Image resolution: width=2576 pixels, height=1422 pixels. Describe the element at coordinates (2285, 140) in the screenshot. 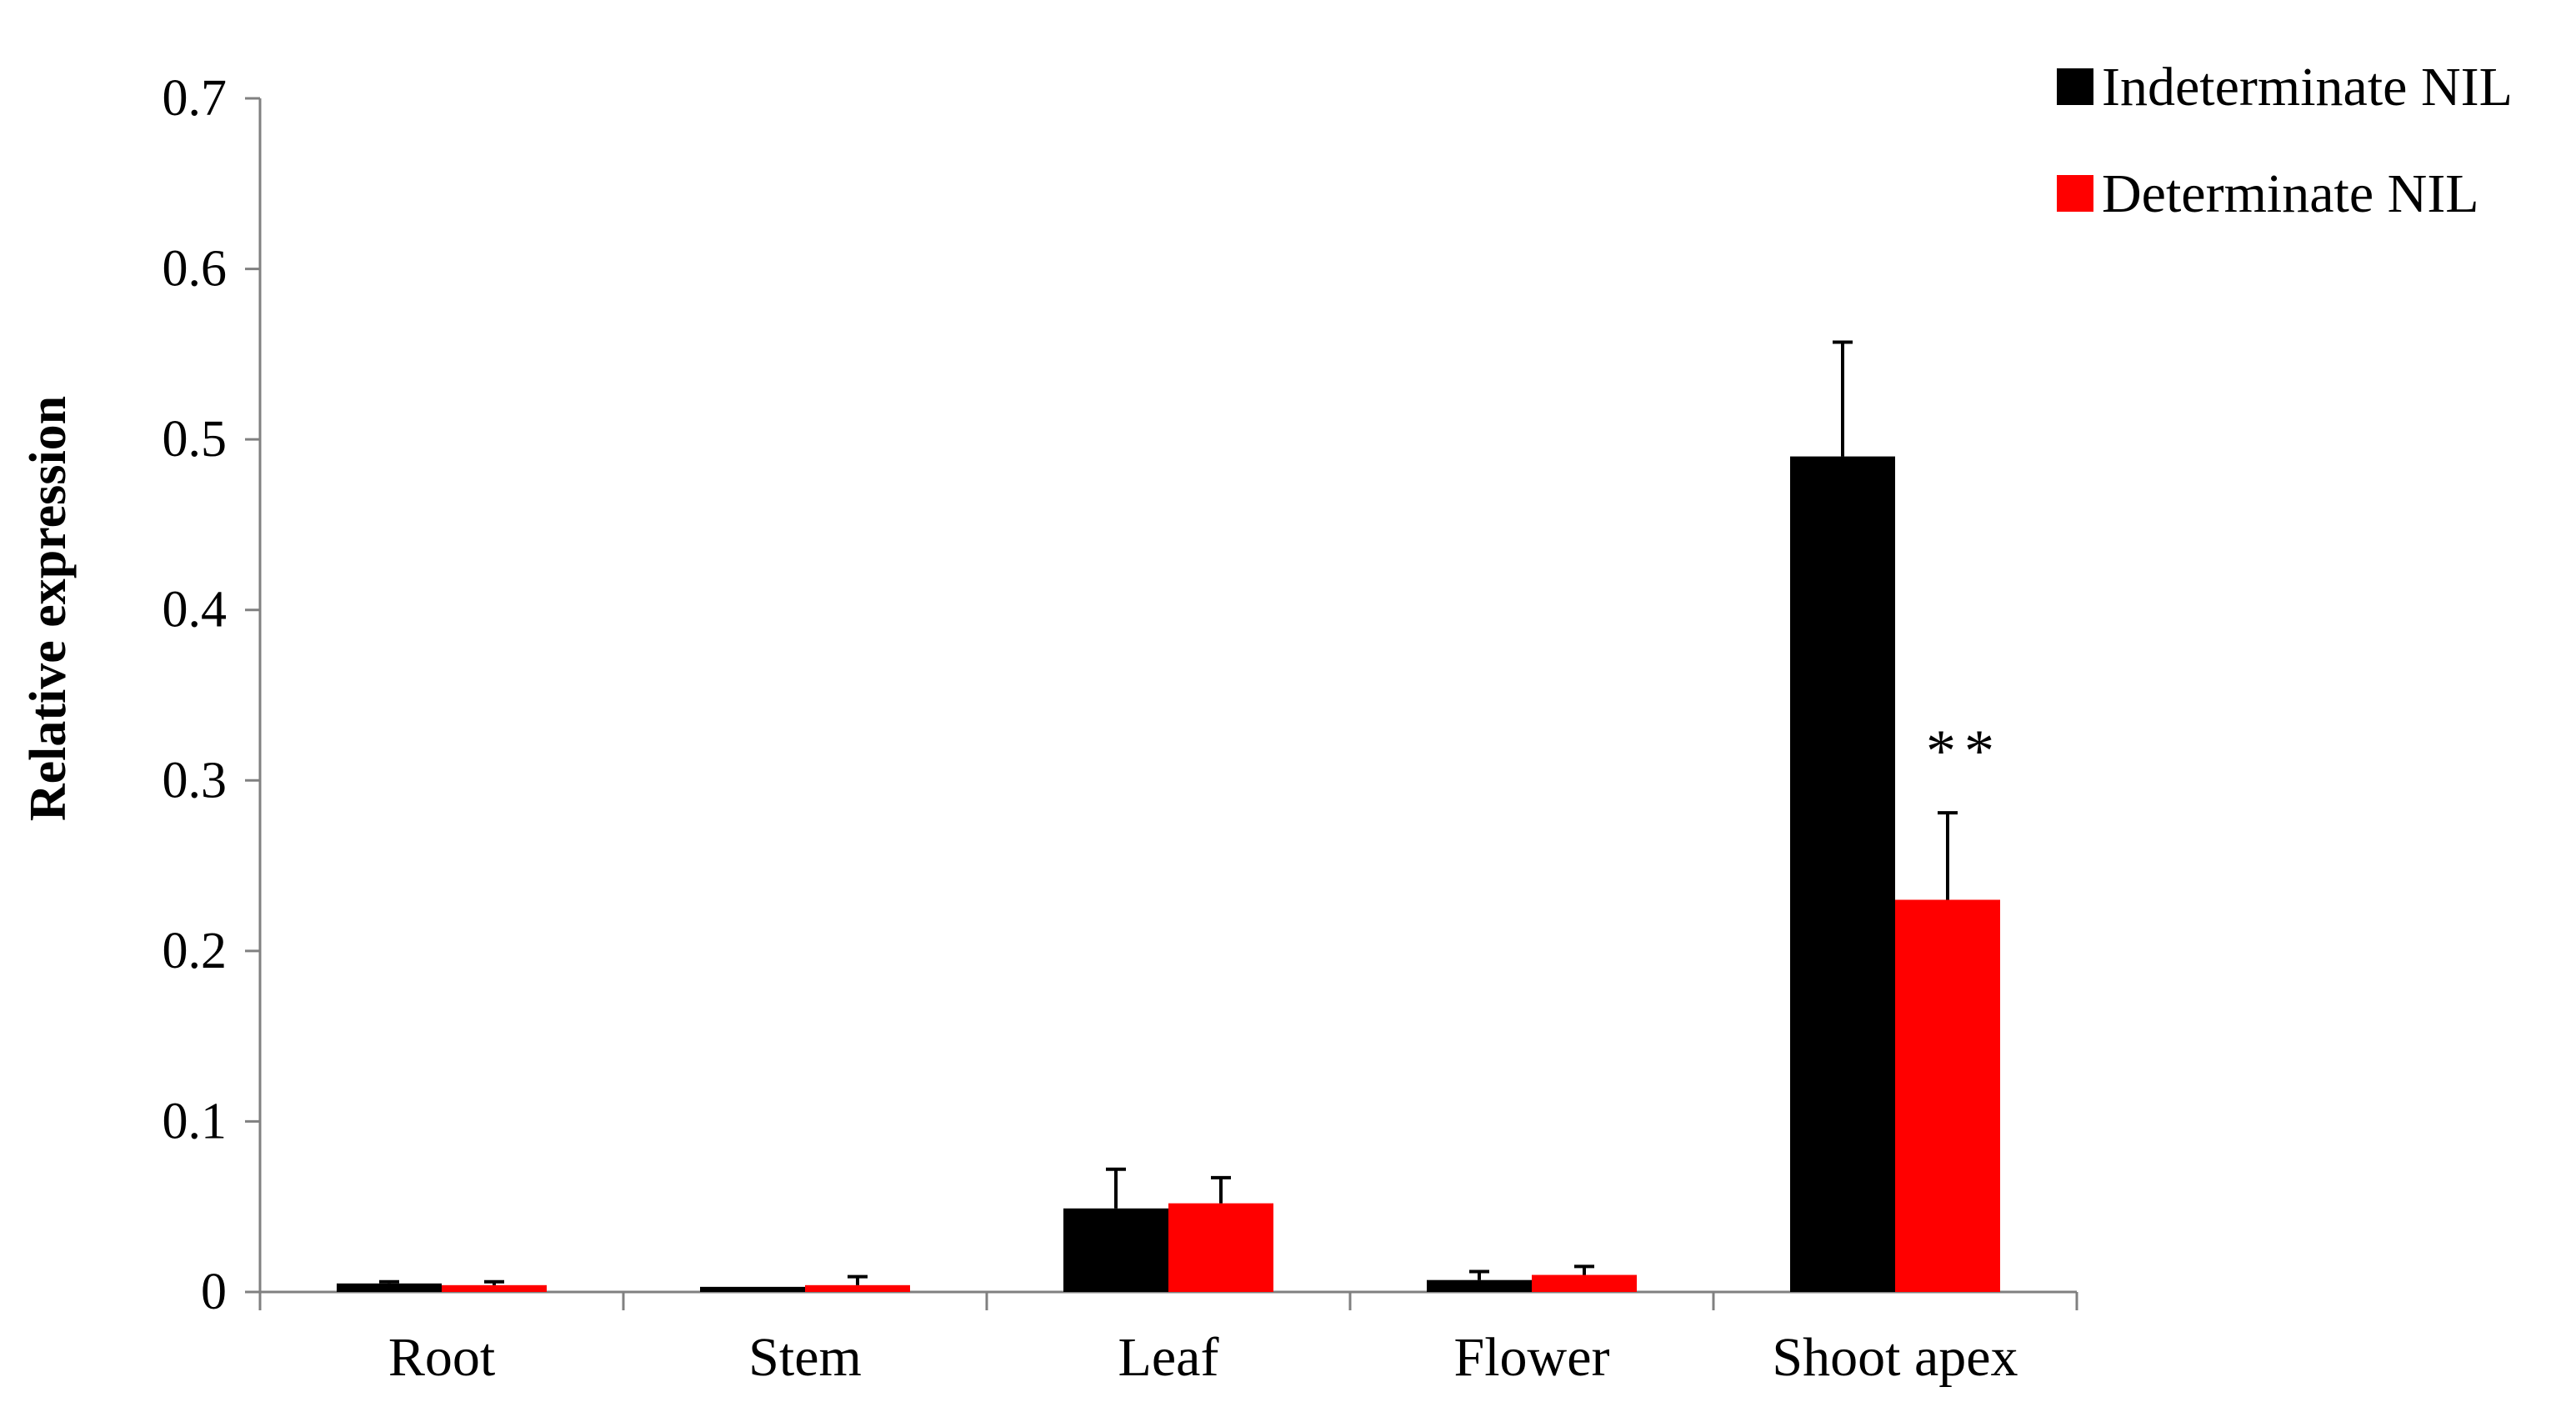

I see `legend: Indeterminate NIL Determinate NIL` at that location.